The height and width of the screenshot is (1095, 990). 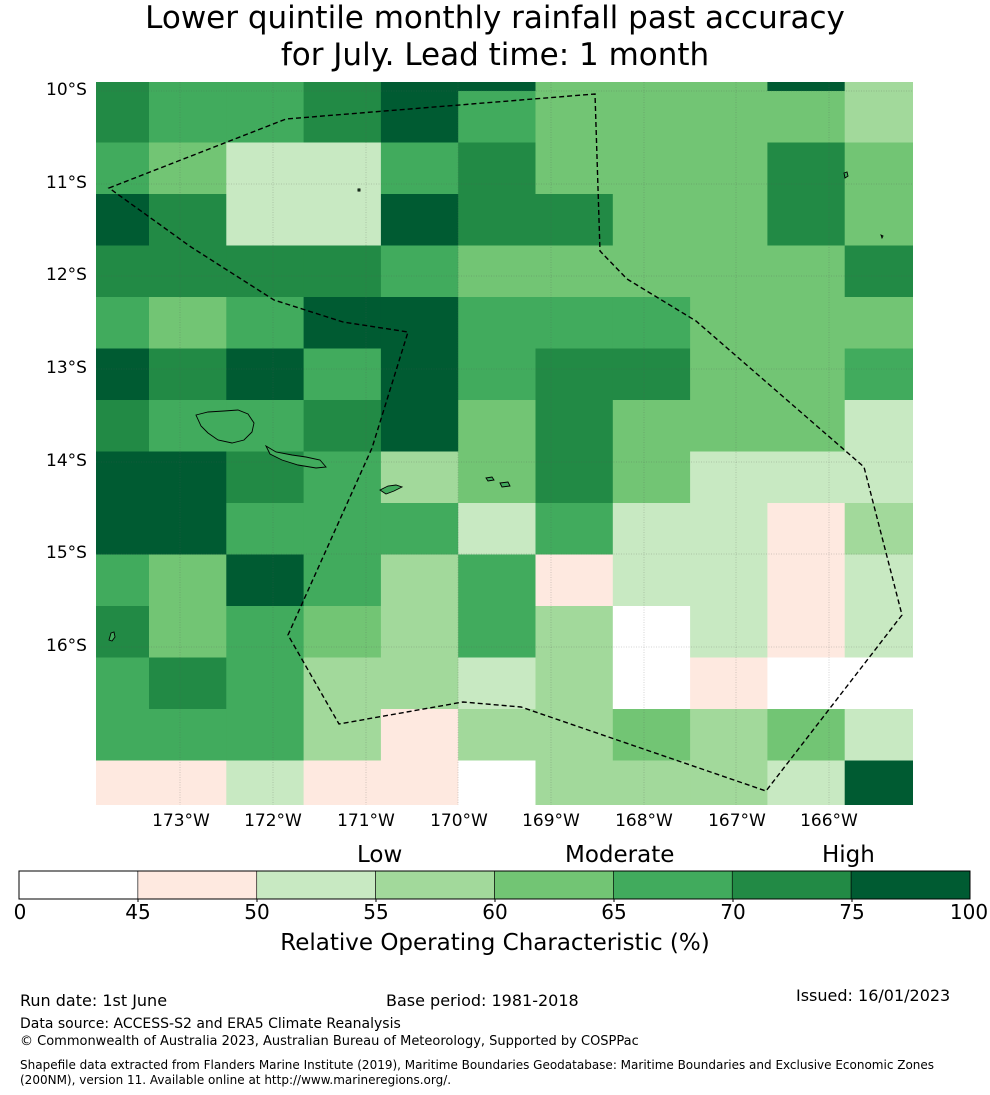 I want to click on title-line-2: for July. Lead time: 1 month, so click(x=495, y=55).